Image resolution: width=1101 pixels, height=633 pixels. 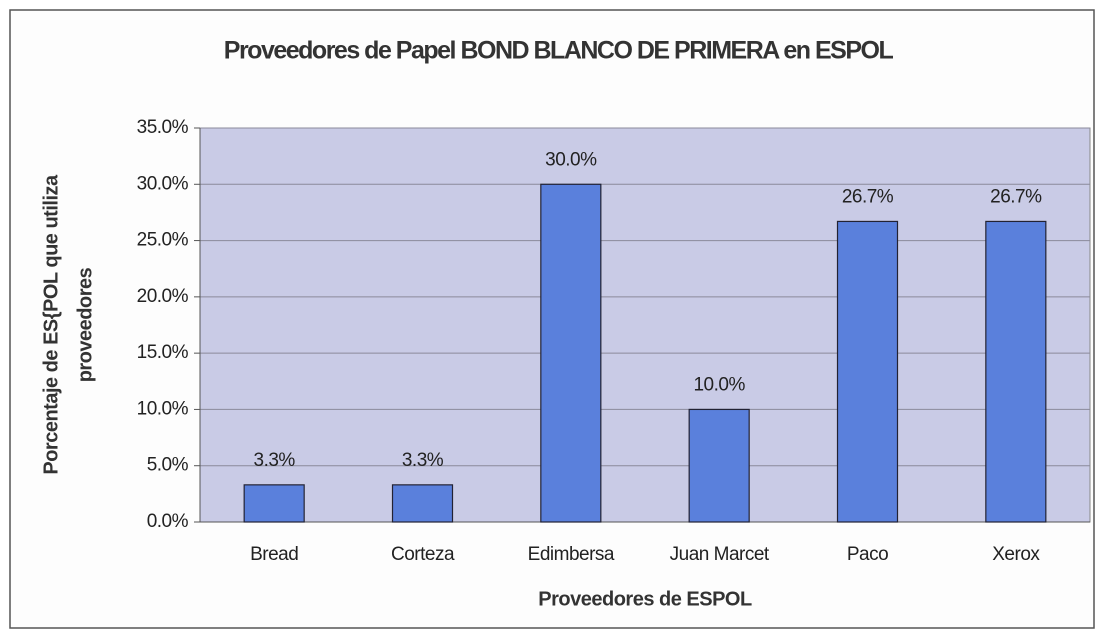 What do you see at coordinates (571, 159) in the screenshot?
I see `data-label: 30.0%` at bounding box center [571, 159].